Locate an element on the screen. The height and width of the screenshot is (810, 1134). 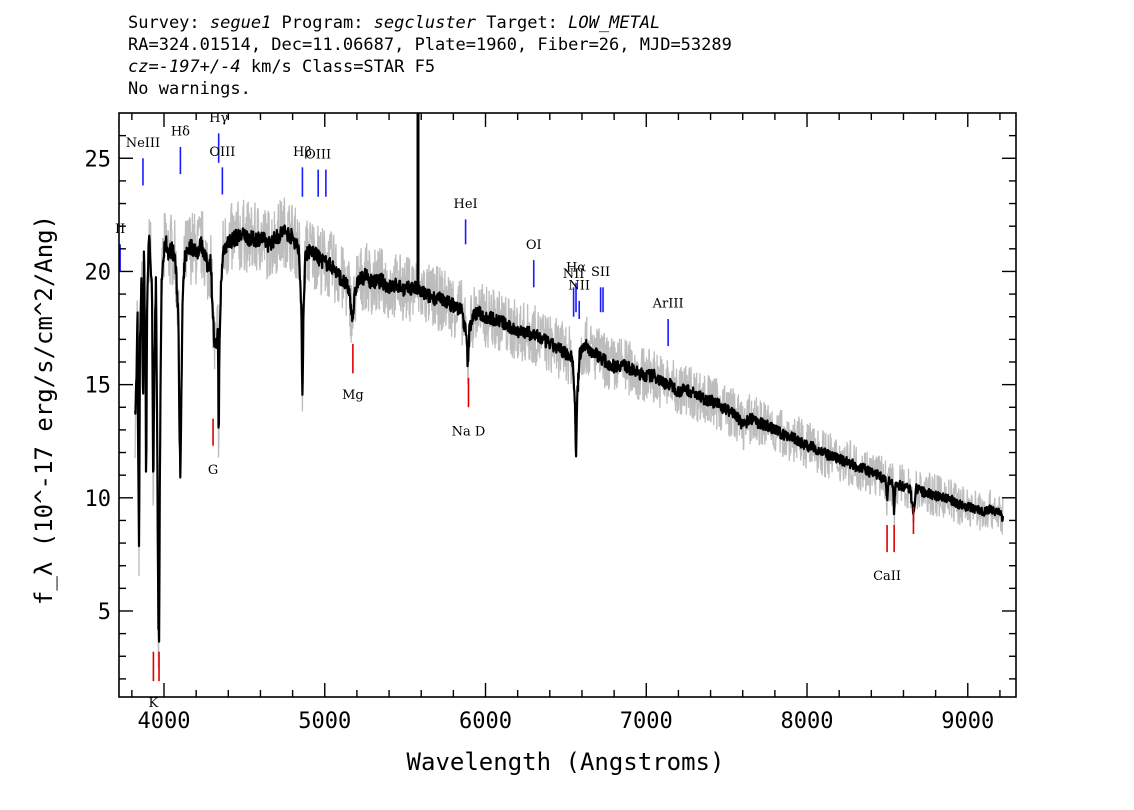
x-tick-label: 7000 is located at coordinates (646, 721).